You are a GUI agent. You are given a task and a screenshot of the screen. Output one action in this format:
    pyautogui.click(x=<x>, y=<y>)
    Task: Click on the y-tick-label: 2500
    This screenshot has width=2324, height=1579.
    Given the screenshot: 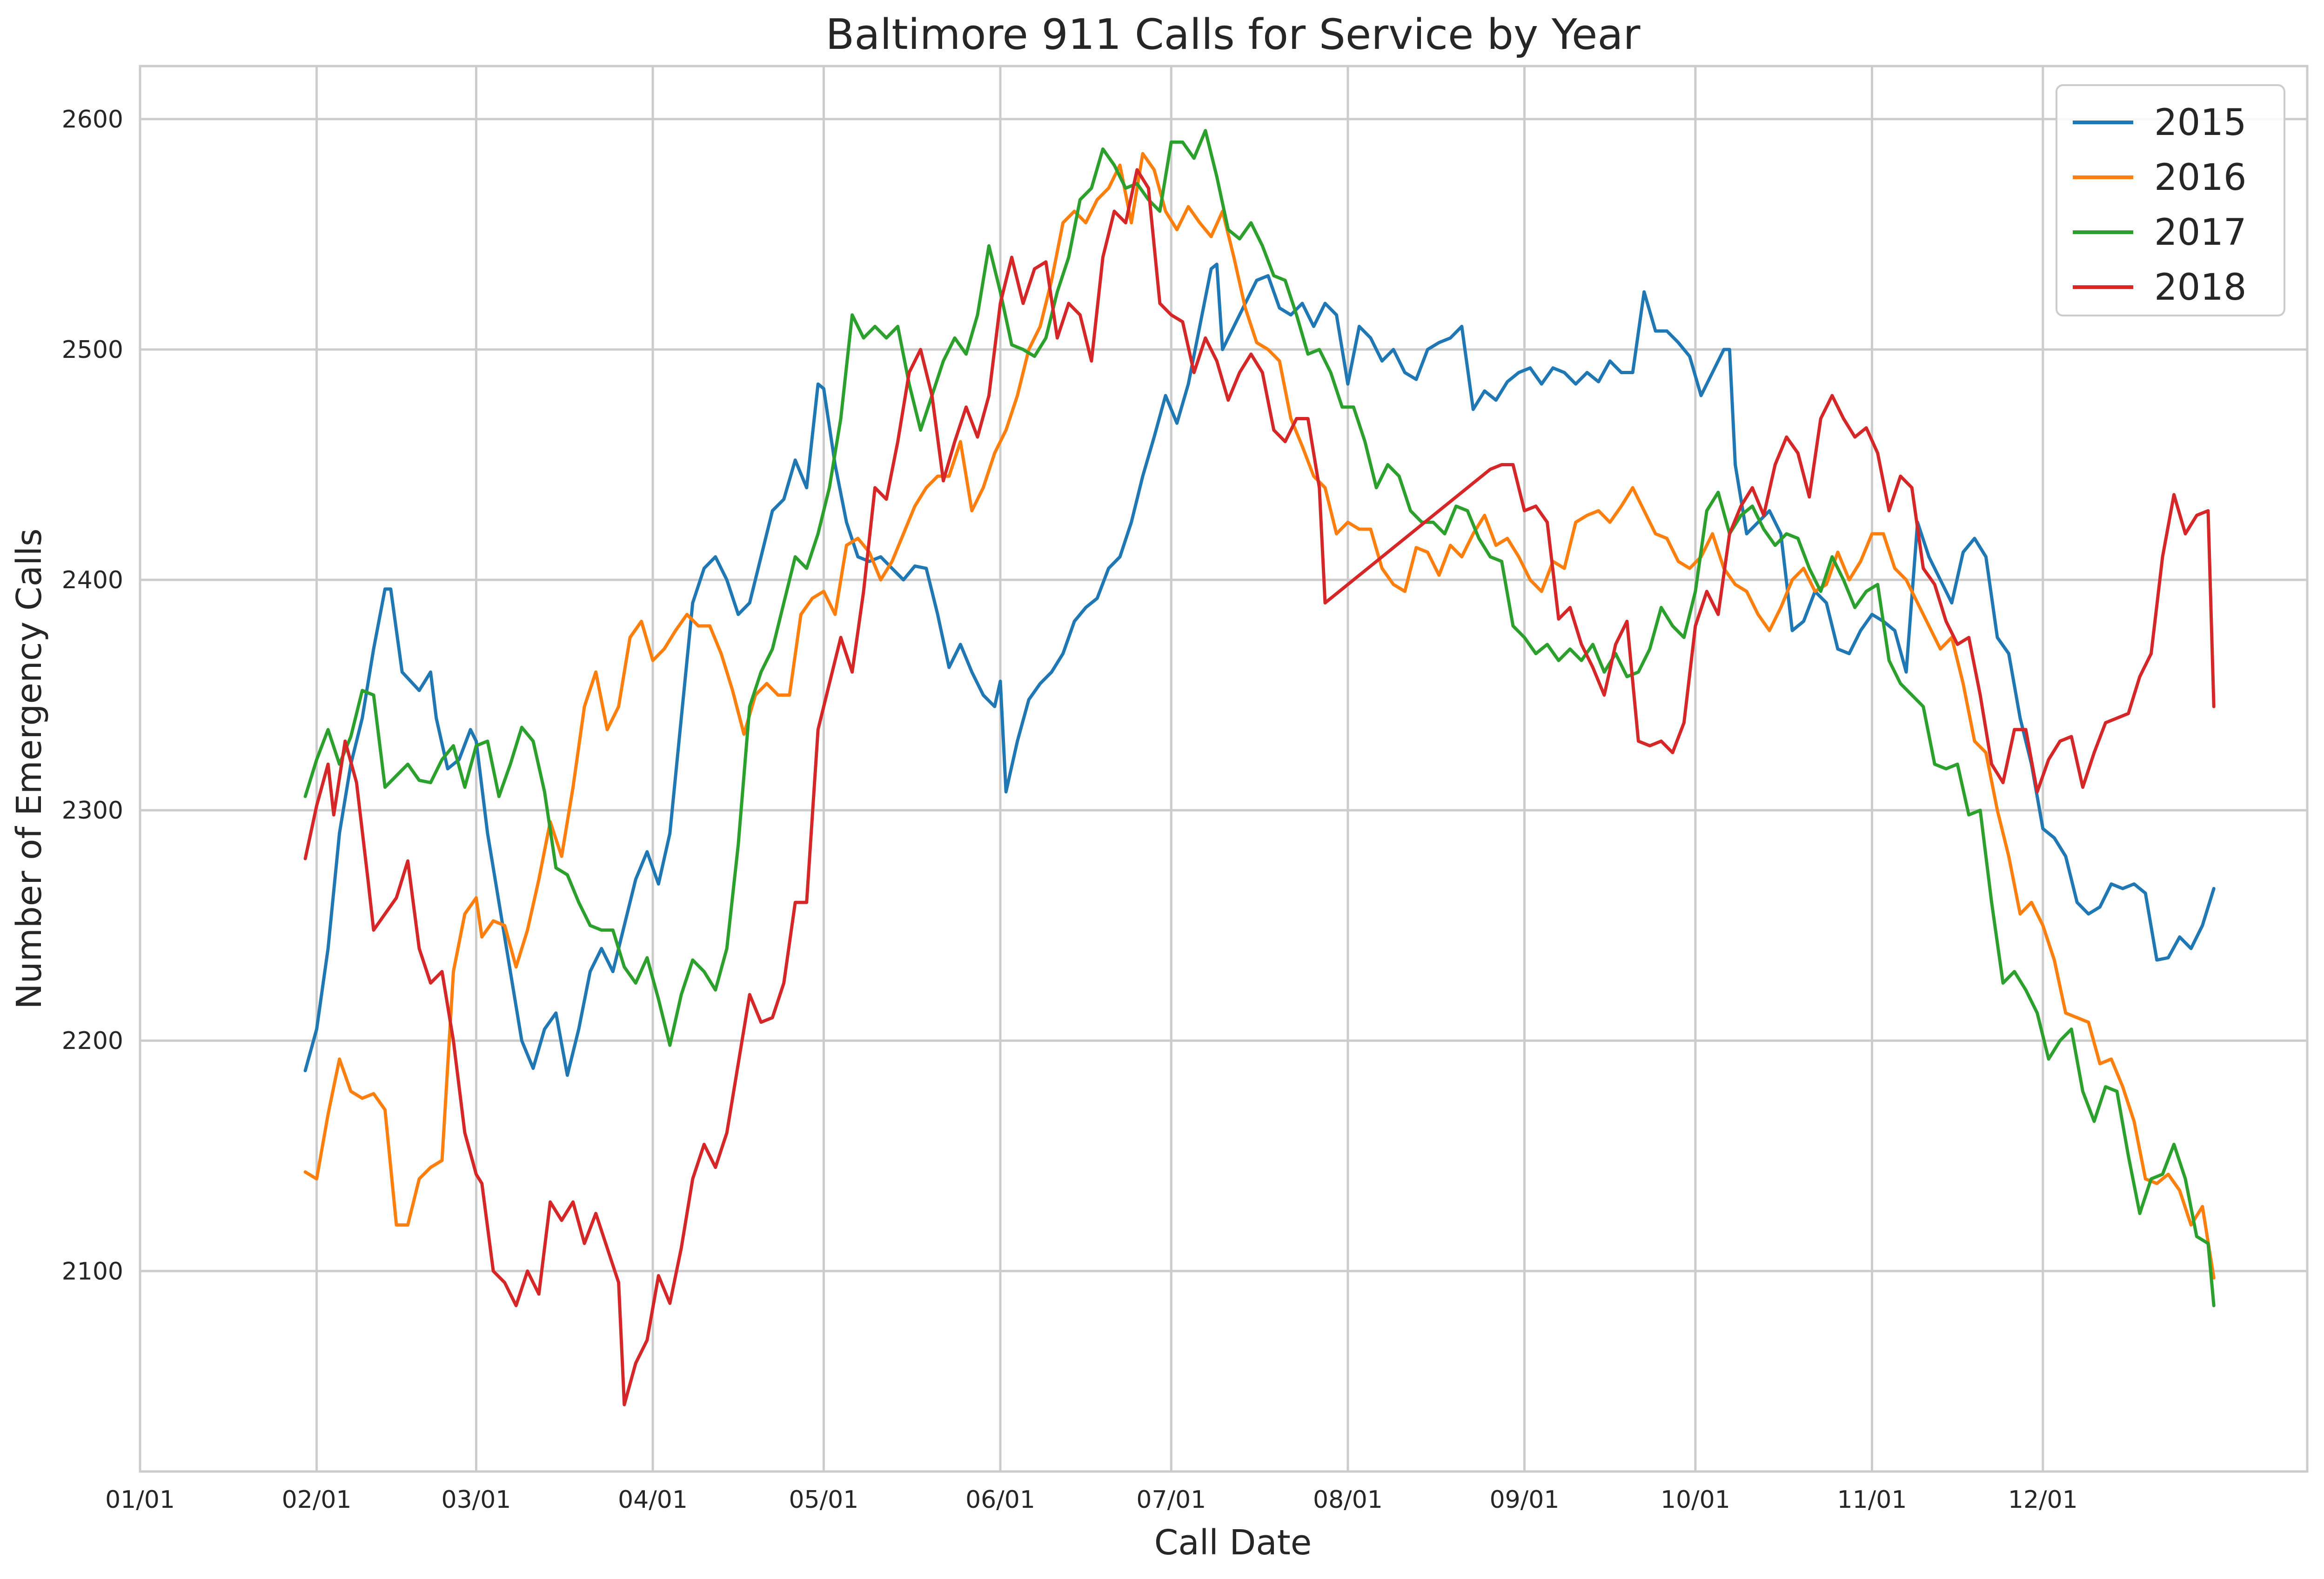 What is the action you would take?
    pyautogui.click(x=92, y=350)
    